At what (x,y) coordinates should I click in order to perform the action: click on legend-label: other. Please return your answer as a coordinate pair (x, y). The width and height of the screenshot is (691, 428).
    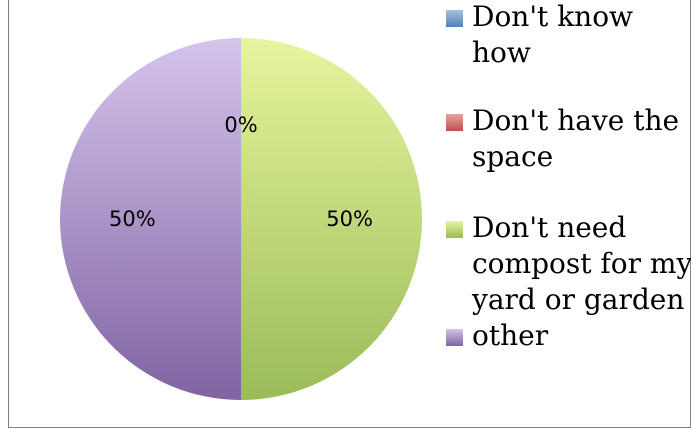
    Looking at the image, I should click on (510, 335).